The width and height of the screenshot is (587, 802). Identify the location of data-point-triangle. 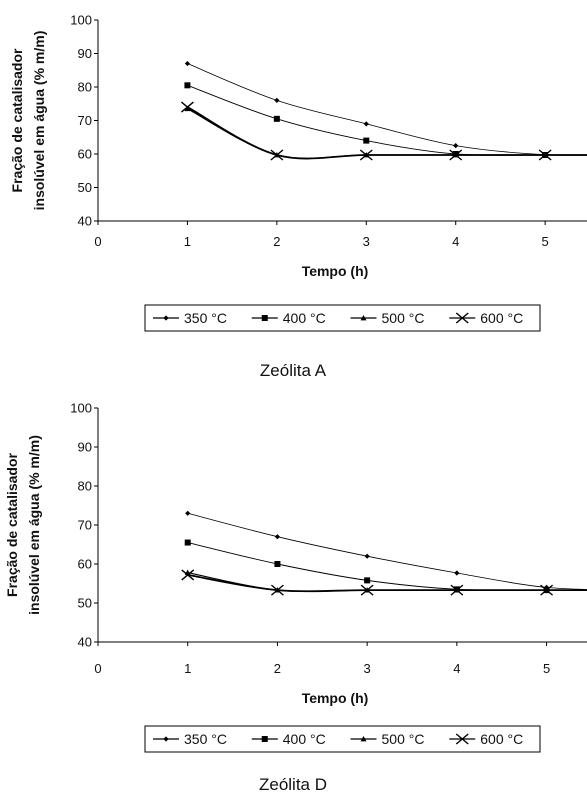
(187, 108).